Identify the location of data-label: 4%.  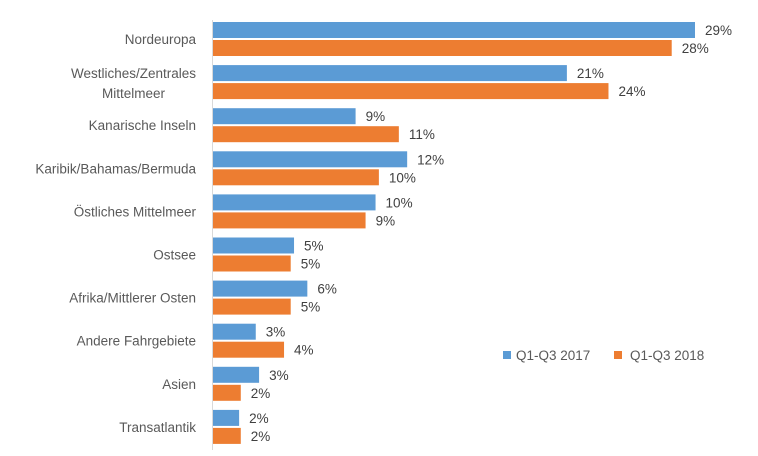
(304, 350).